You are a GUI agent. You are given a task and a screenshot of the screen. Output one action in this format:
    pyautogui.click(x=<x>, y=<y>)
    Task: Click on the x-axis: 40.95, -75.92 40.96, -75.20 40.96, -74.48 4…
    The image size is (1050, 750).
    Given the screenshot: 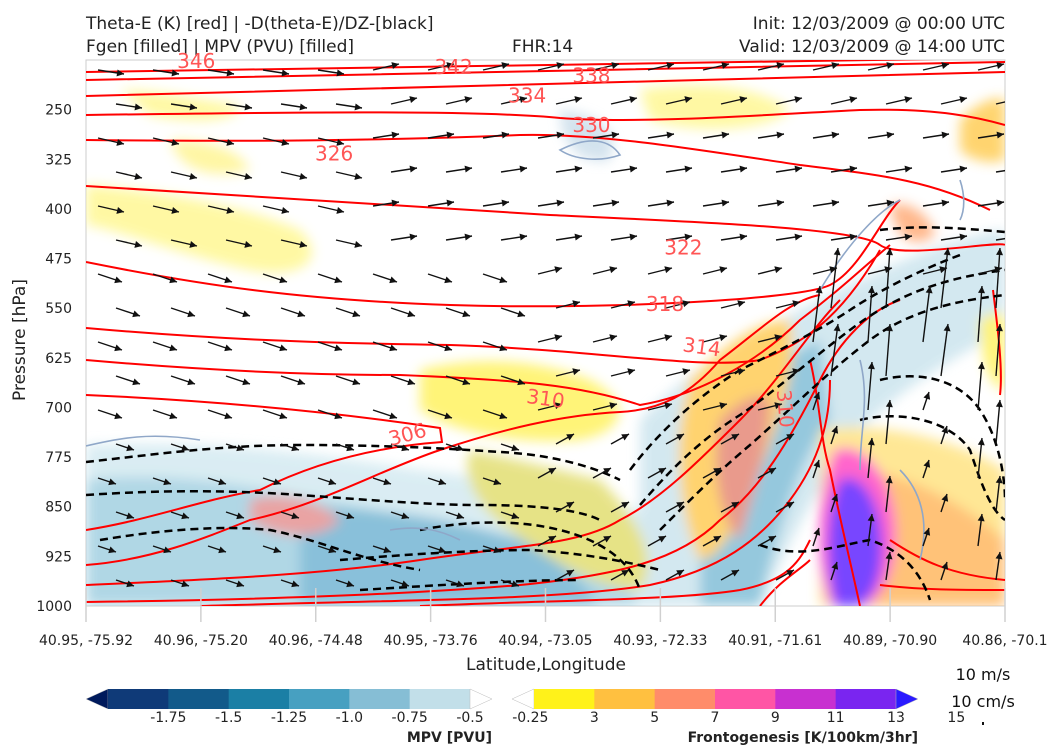 What is the action you would take?
    pyautogui.click(x=543, y=618)
    